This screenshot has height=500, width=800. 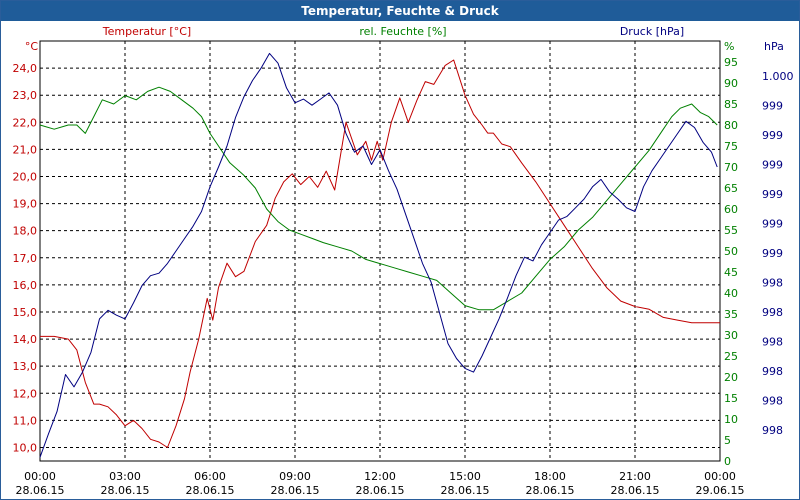 What do you see at coordinates (731, 167) in the screenshot?
I see `humidity-tick-label: 70` at bounding box center [731, 167].